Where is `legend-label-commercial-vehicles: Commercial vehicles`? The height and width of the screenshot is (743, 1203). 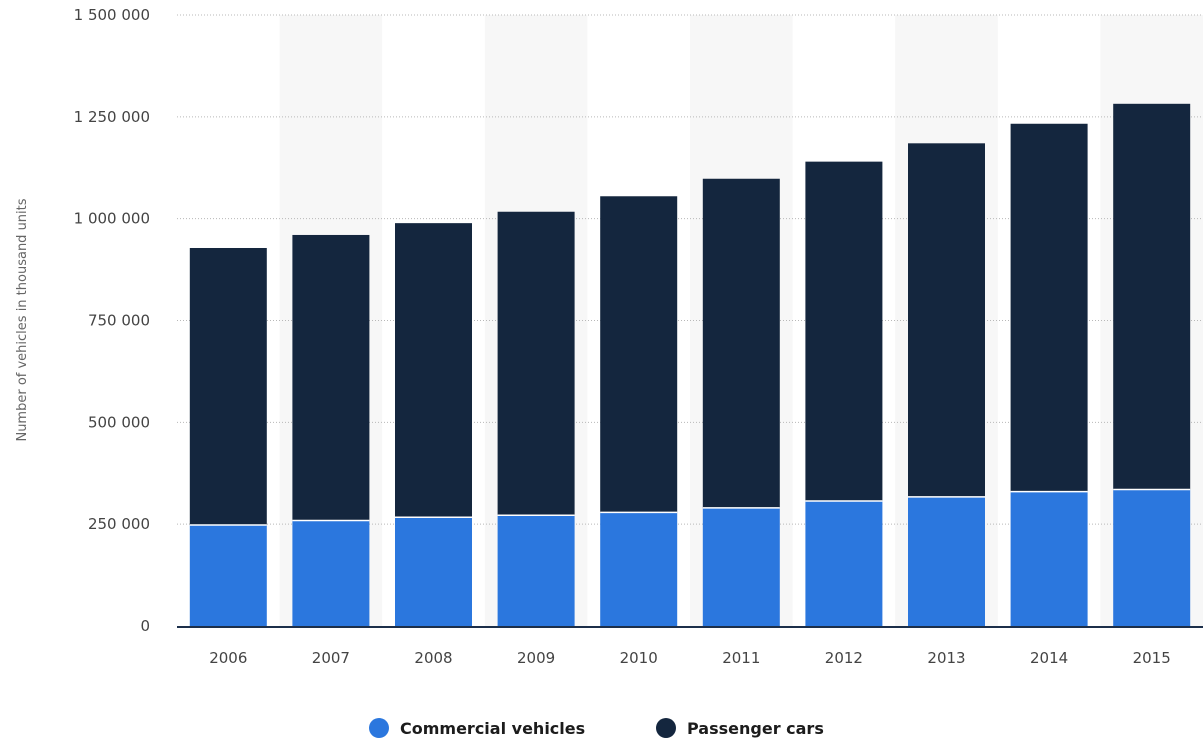
legend-label-commercial-vehicles: Commercial vehicles is located at coordinates (492, 728).